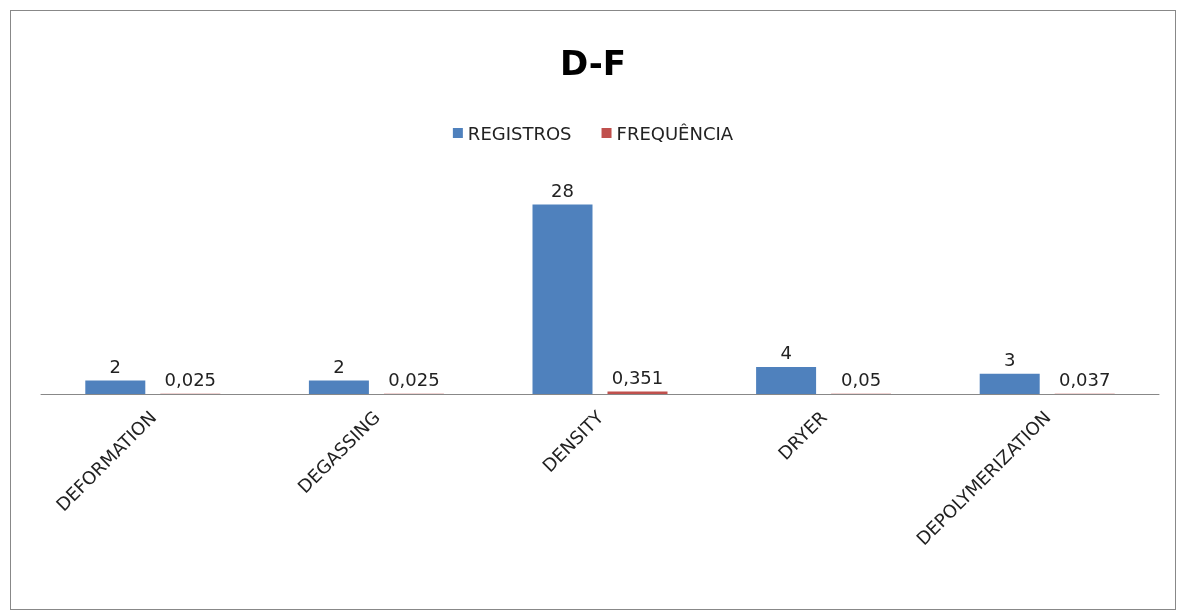 This screenshot has height=613, width=1179. What do you see at coordinates (637, 378) in the screenshot?
I see `data-label: 0,351` at bounding box center [637, 378].